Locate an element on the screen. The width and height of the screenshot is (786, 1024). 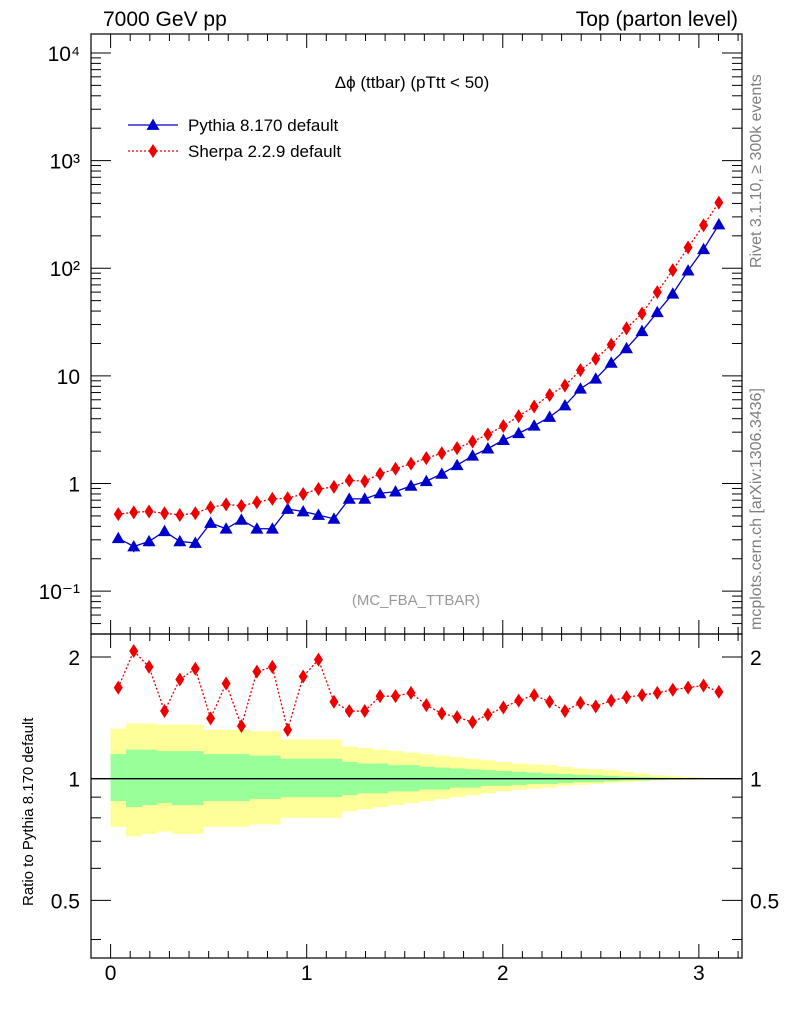
legend: Pythia 8.170 default Sherpa 2.2.9 default is located at coordinates (234, 138).